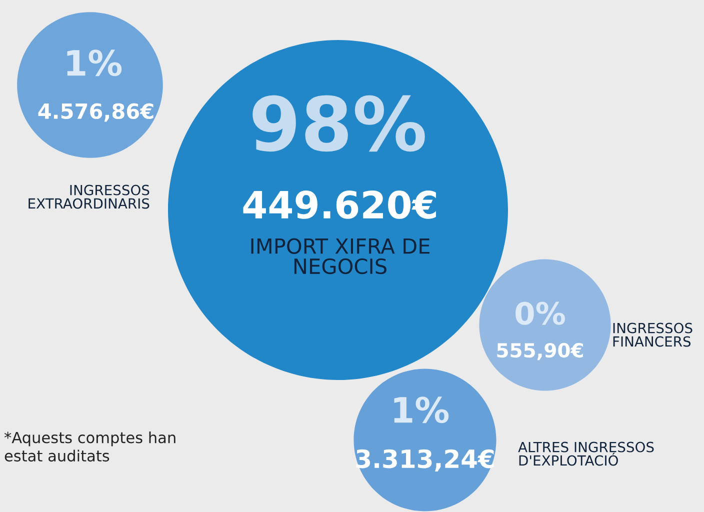 The width and height of the screenshot is (704, 512). Describe the element at coordinates (96, 112) in the screenshot. I see `data-label: 4.576,86€` at that location.